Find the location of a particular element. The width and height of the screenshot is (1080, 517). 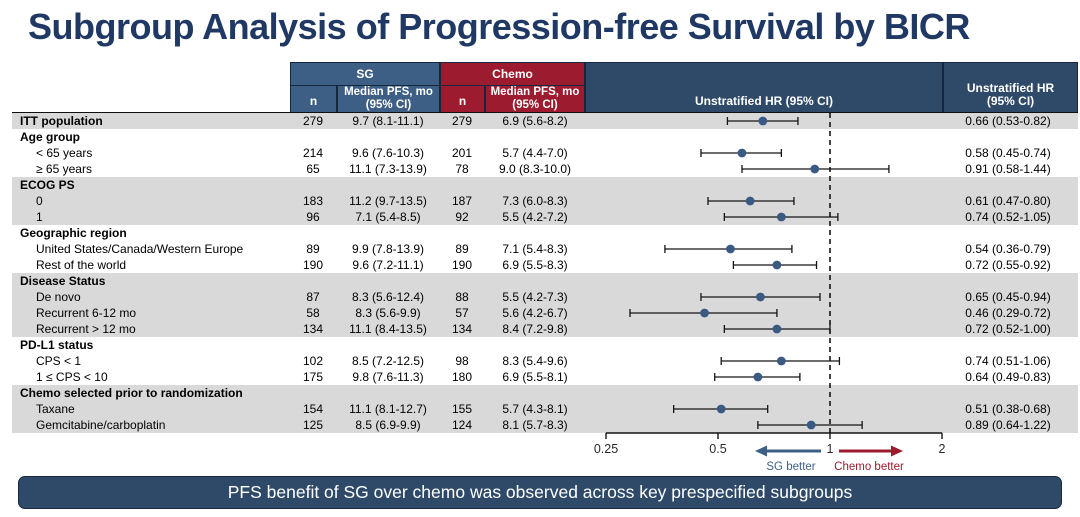

sg-n-cell: 175 is located at coordinates (313, 377).